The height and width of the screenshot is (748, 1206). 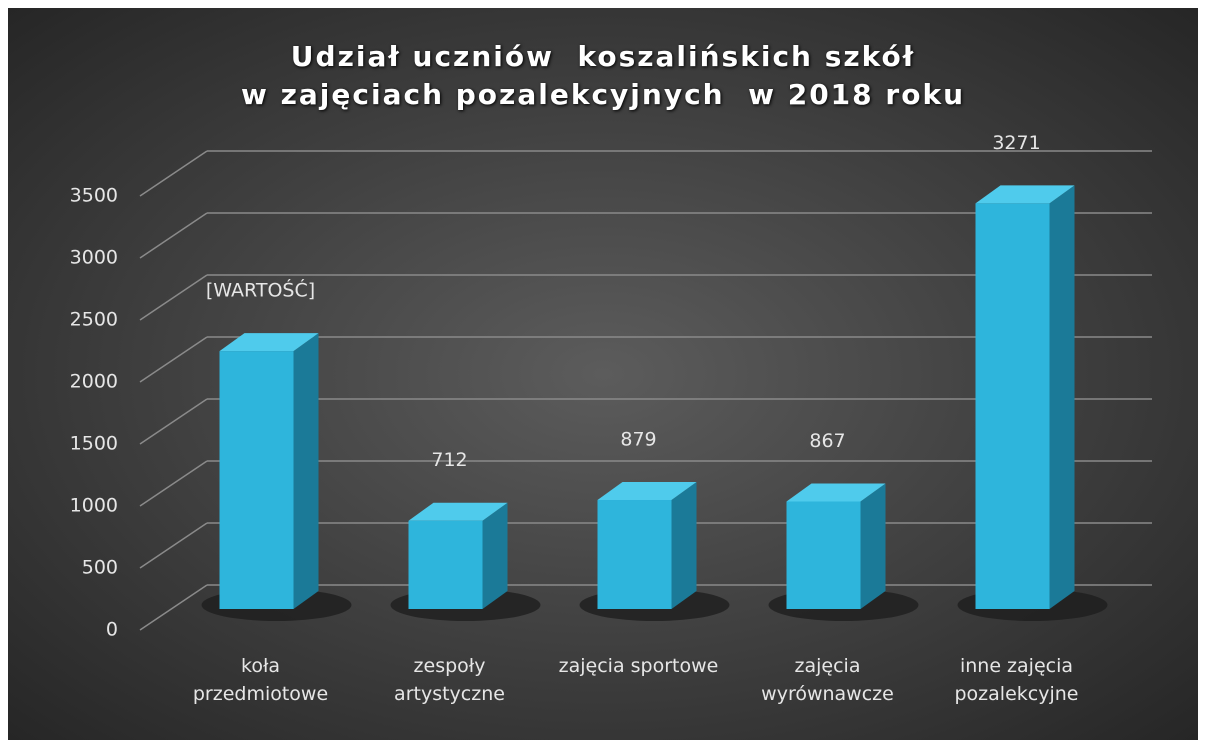 I want to click on data-label: 867, so click(x=827, y=441).